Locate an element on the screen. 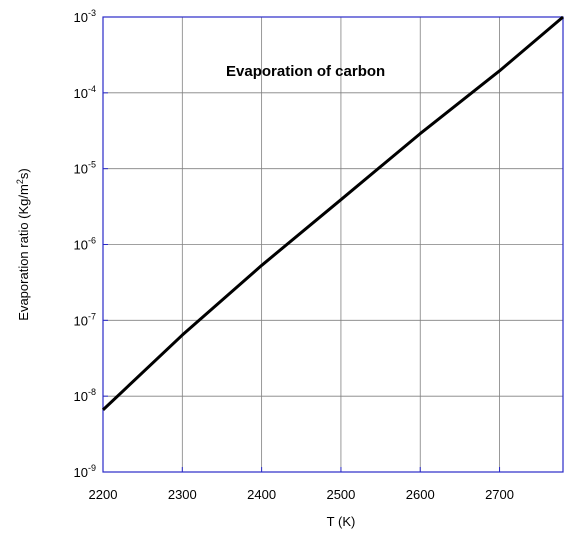 Image resolution: width=572 pixels, height=535 pixels. x-tick-label: 2600 is located at coordinates (420, 494).